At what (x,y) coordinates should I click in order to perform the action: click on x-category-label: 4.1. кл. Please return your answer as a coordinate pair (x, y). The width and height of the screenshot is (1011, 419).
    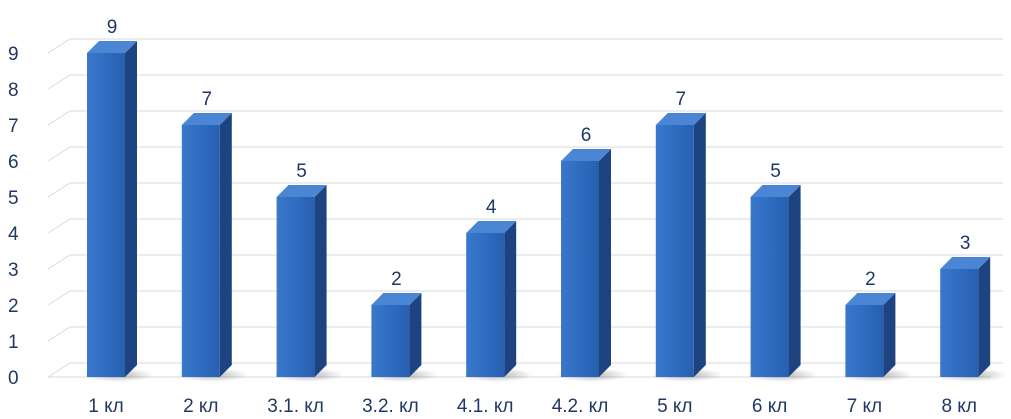
    Looking at the image, I should click on (485, 406).